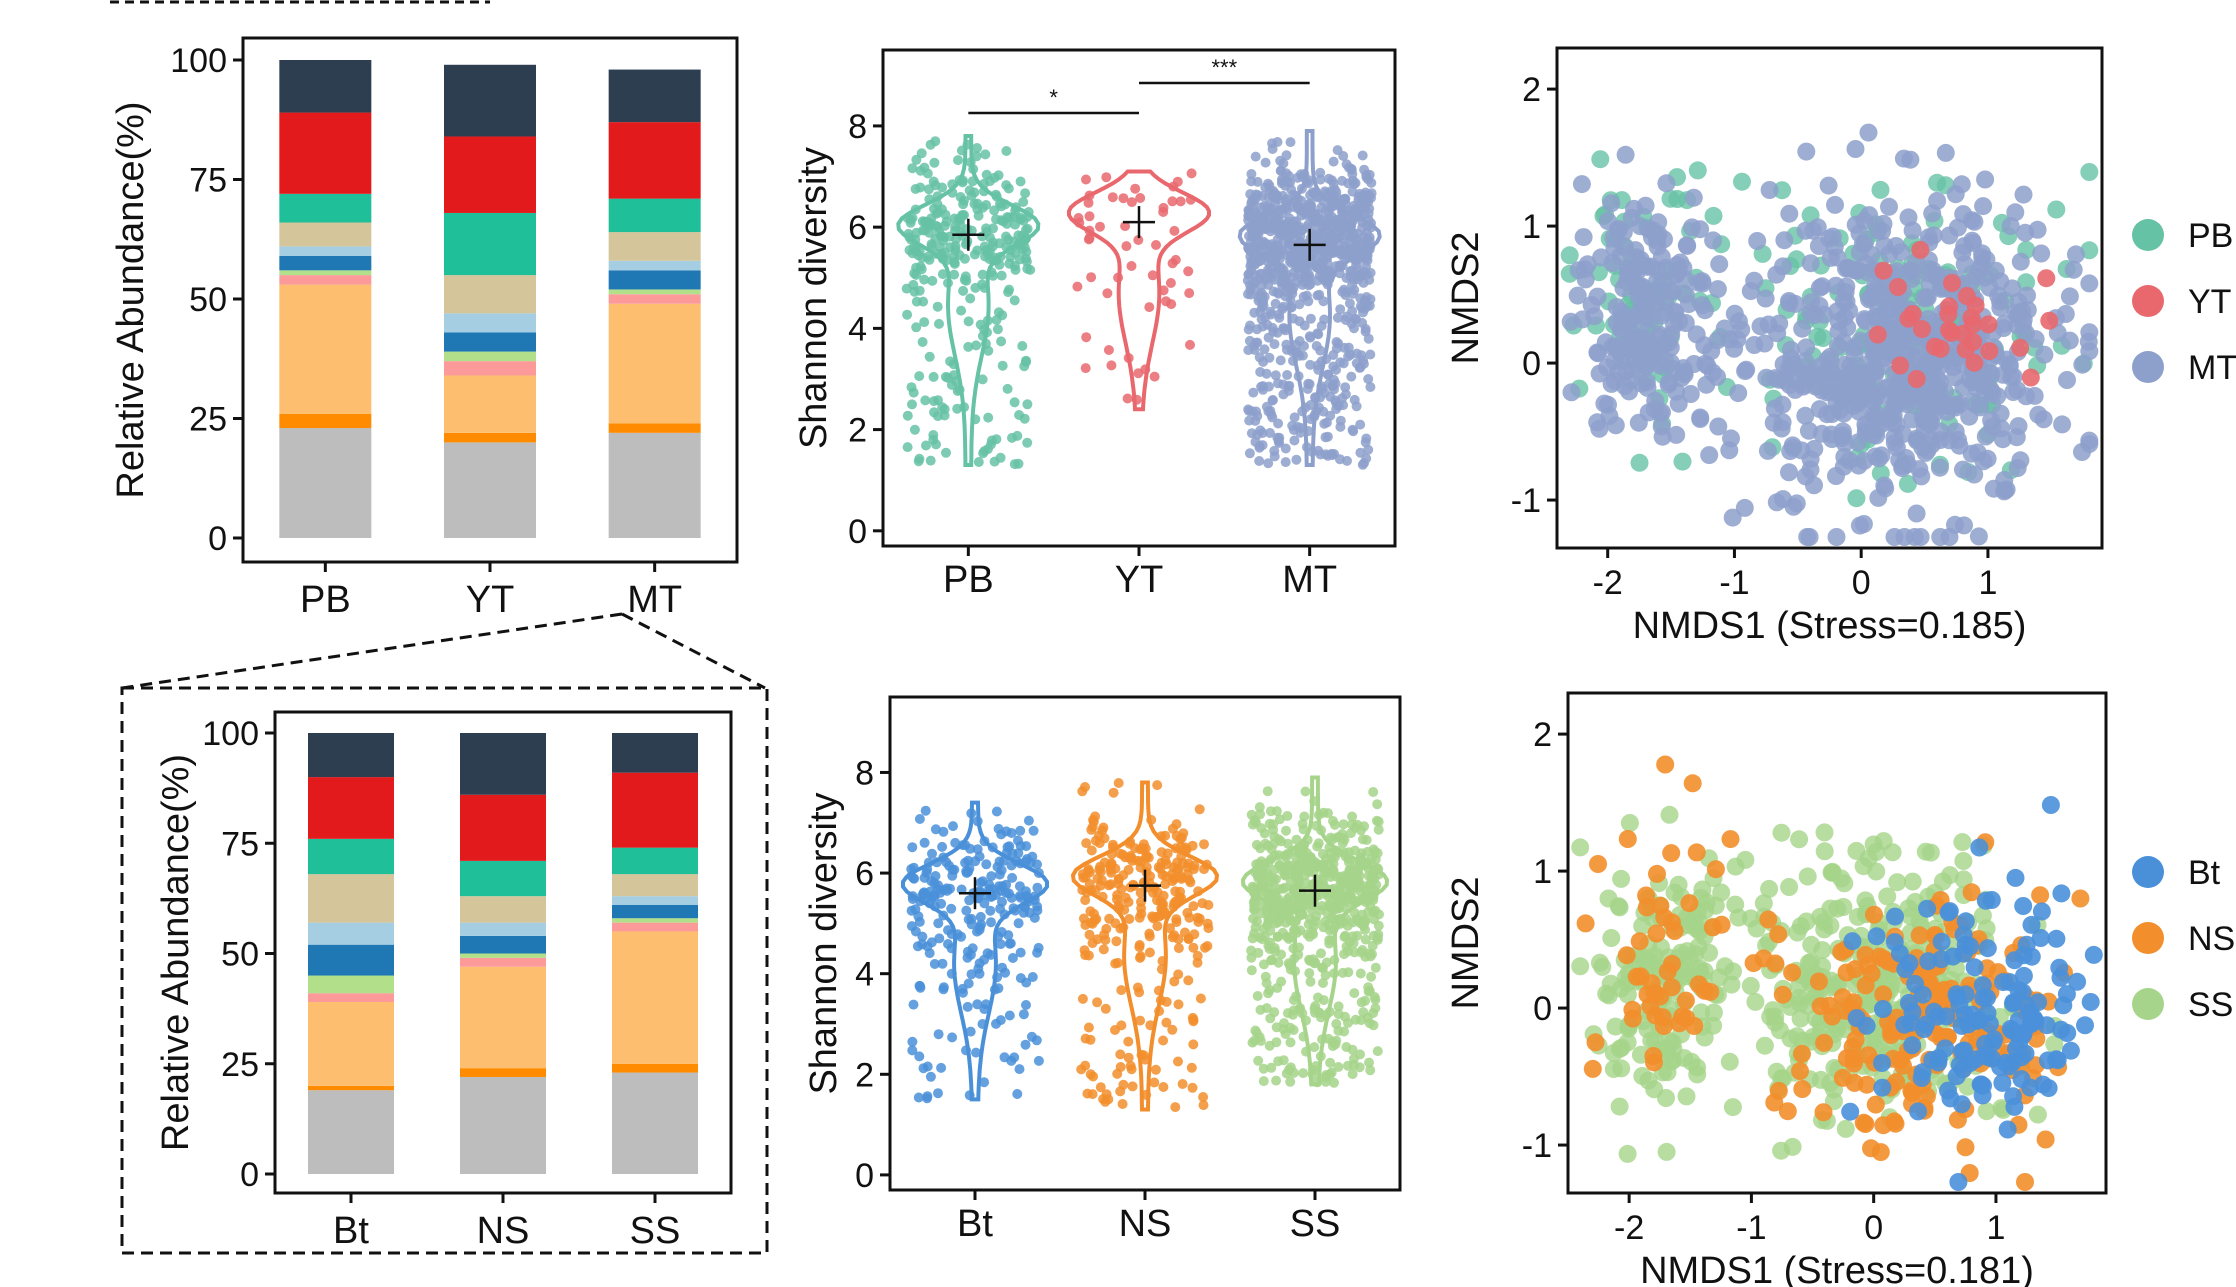 The image size is (2236, 1287). I want to click on significance-label: *, so click(1053, 97).